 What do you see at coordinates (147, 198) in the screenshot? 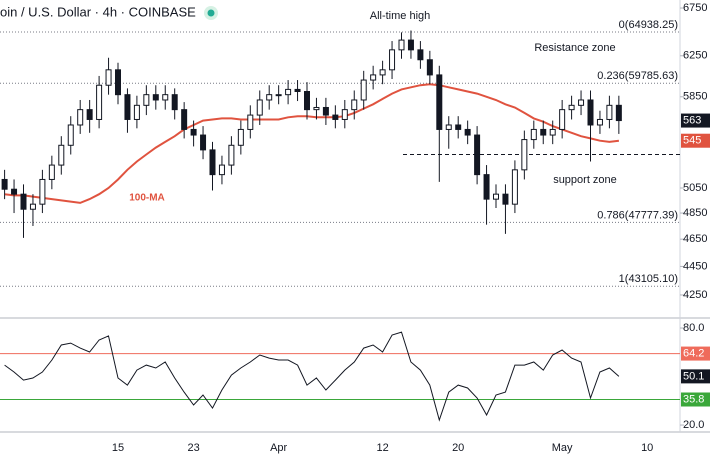
I see `ma-label: 100-MA` at bounding box center [147, 198].